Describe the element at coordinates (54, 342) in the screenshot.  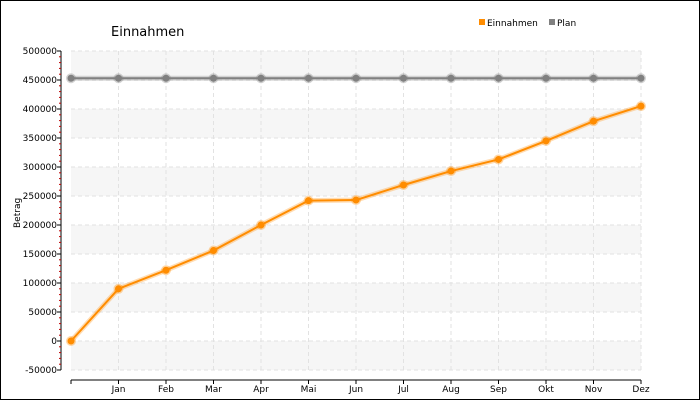
I see `y-tick-label: 0` at that location.